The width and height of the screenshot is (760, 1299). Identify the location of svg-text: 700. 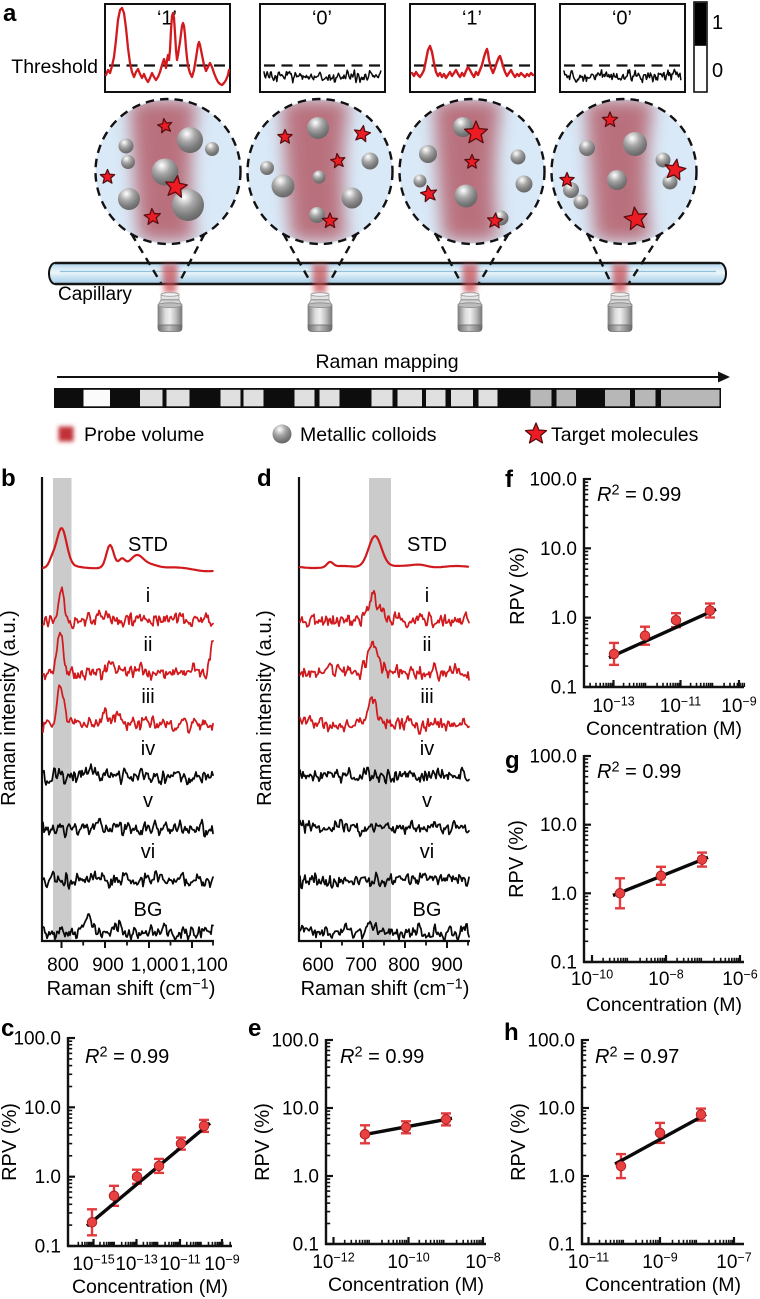
(361, 965).